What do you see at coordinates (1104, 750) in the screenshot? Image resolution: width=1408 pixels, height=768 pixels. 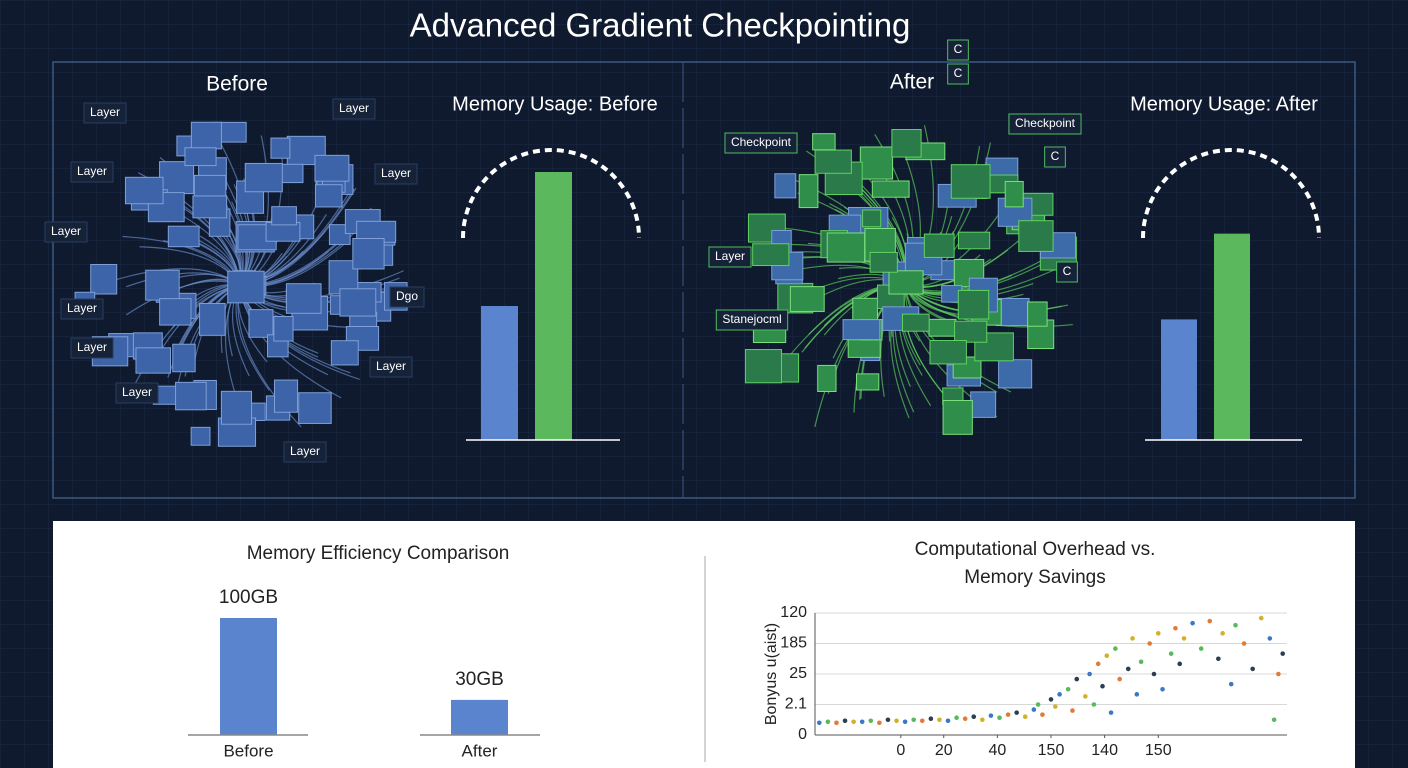 I see `x-tick-label: 140` at bounding box center [1104, 750].